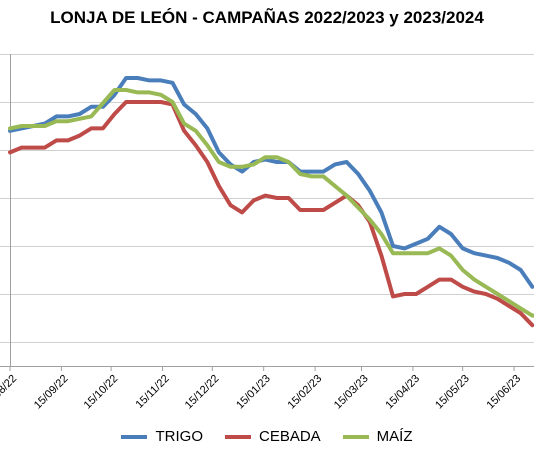 This screenshot has height=462, width=534. I want to click on x-tick-label-7: 15/03/23, so click(351, 392).